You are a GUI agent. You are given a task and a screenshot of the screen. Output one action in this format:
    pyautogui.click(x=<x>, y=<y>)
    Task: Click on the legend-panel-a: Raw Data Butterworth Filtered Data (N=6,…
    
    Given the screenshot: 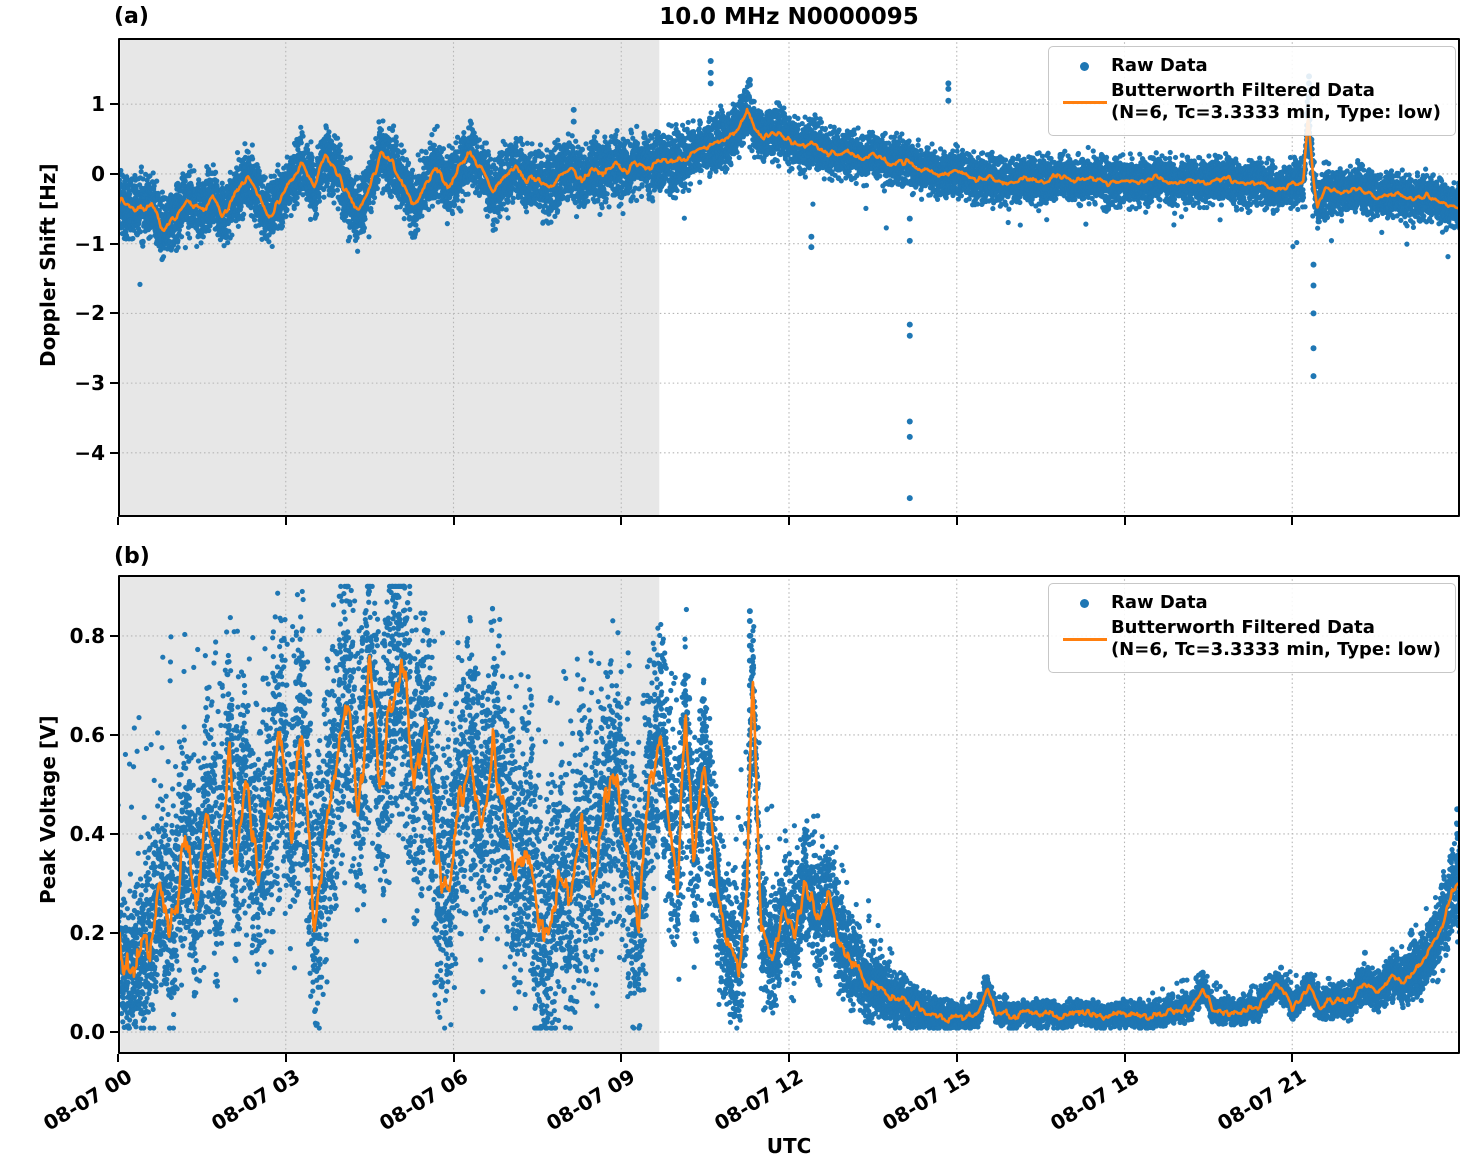 What is the action you would take?
    pyautogui.click(x=1251, y=91)
    